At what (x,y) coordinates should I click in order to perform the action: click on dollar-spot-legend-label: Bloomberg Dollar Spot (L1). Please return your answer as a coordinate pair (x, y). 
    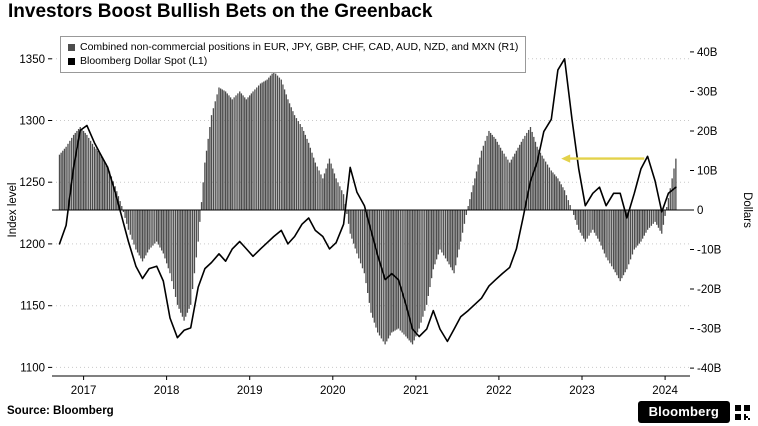
    Looking at the image, I should click on (144, 61).